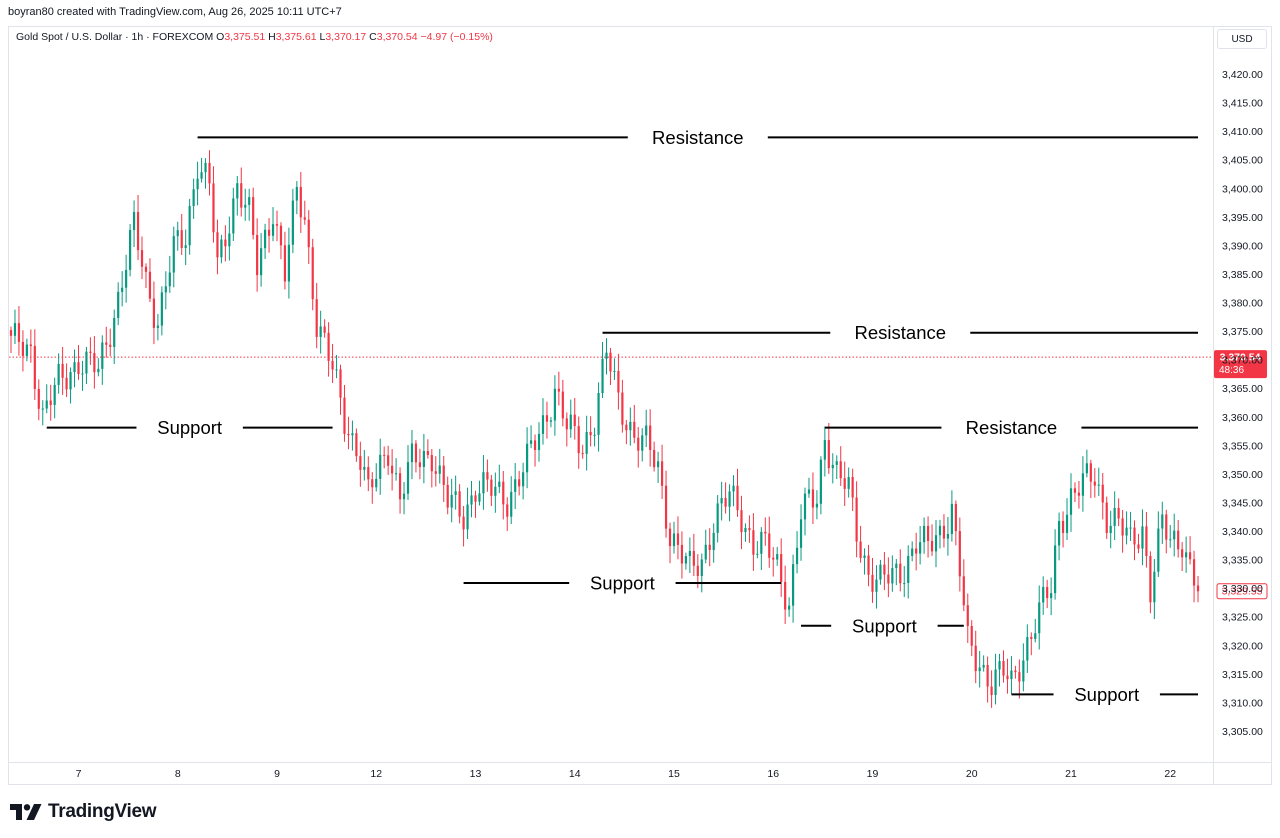 The image size is (1280, 838). I want to click on y-tick-label: 3,330.00, so click(1242, 589).